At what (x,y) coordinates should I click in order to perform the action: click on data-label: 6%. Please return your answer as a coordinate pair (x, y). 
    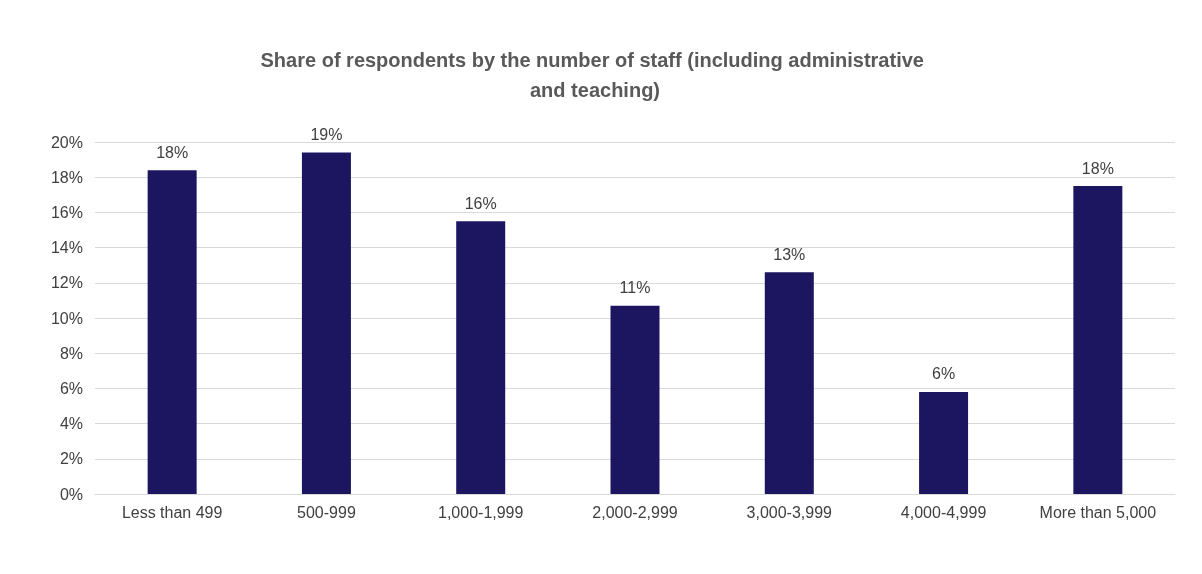
    Looking at the image, I should click on (944, 374).